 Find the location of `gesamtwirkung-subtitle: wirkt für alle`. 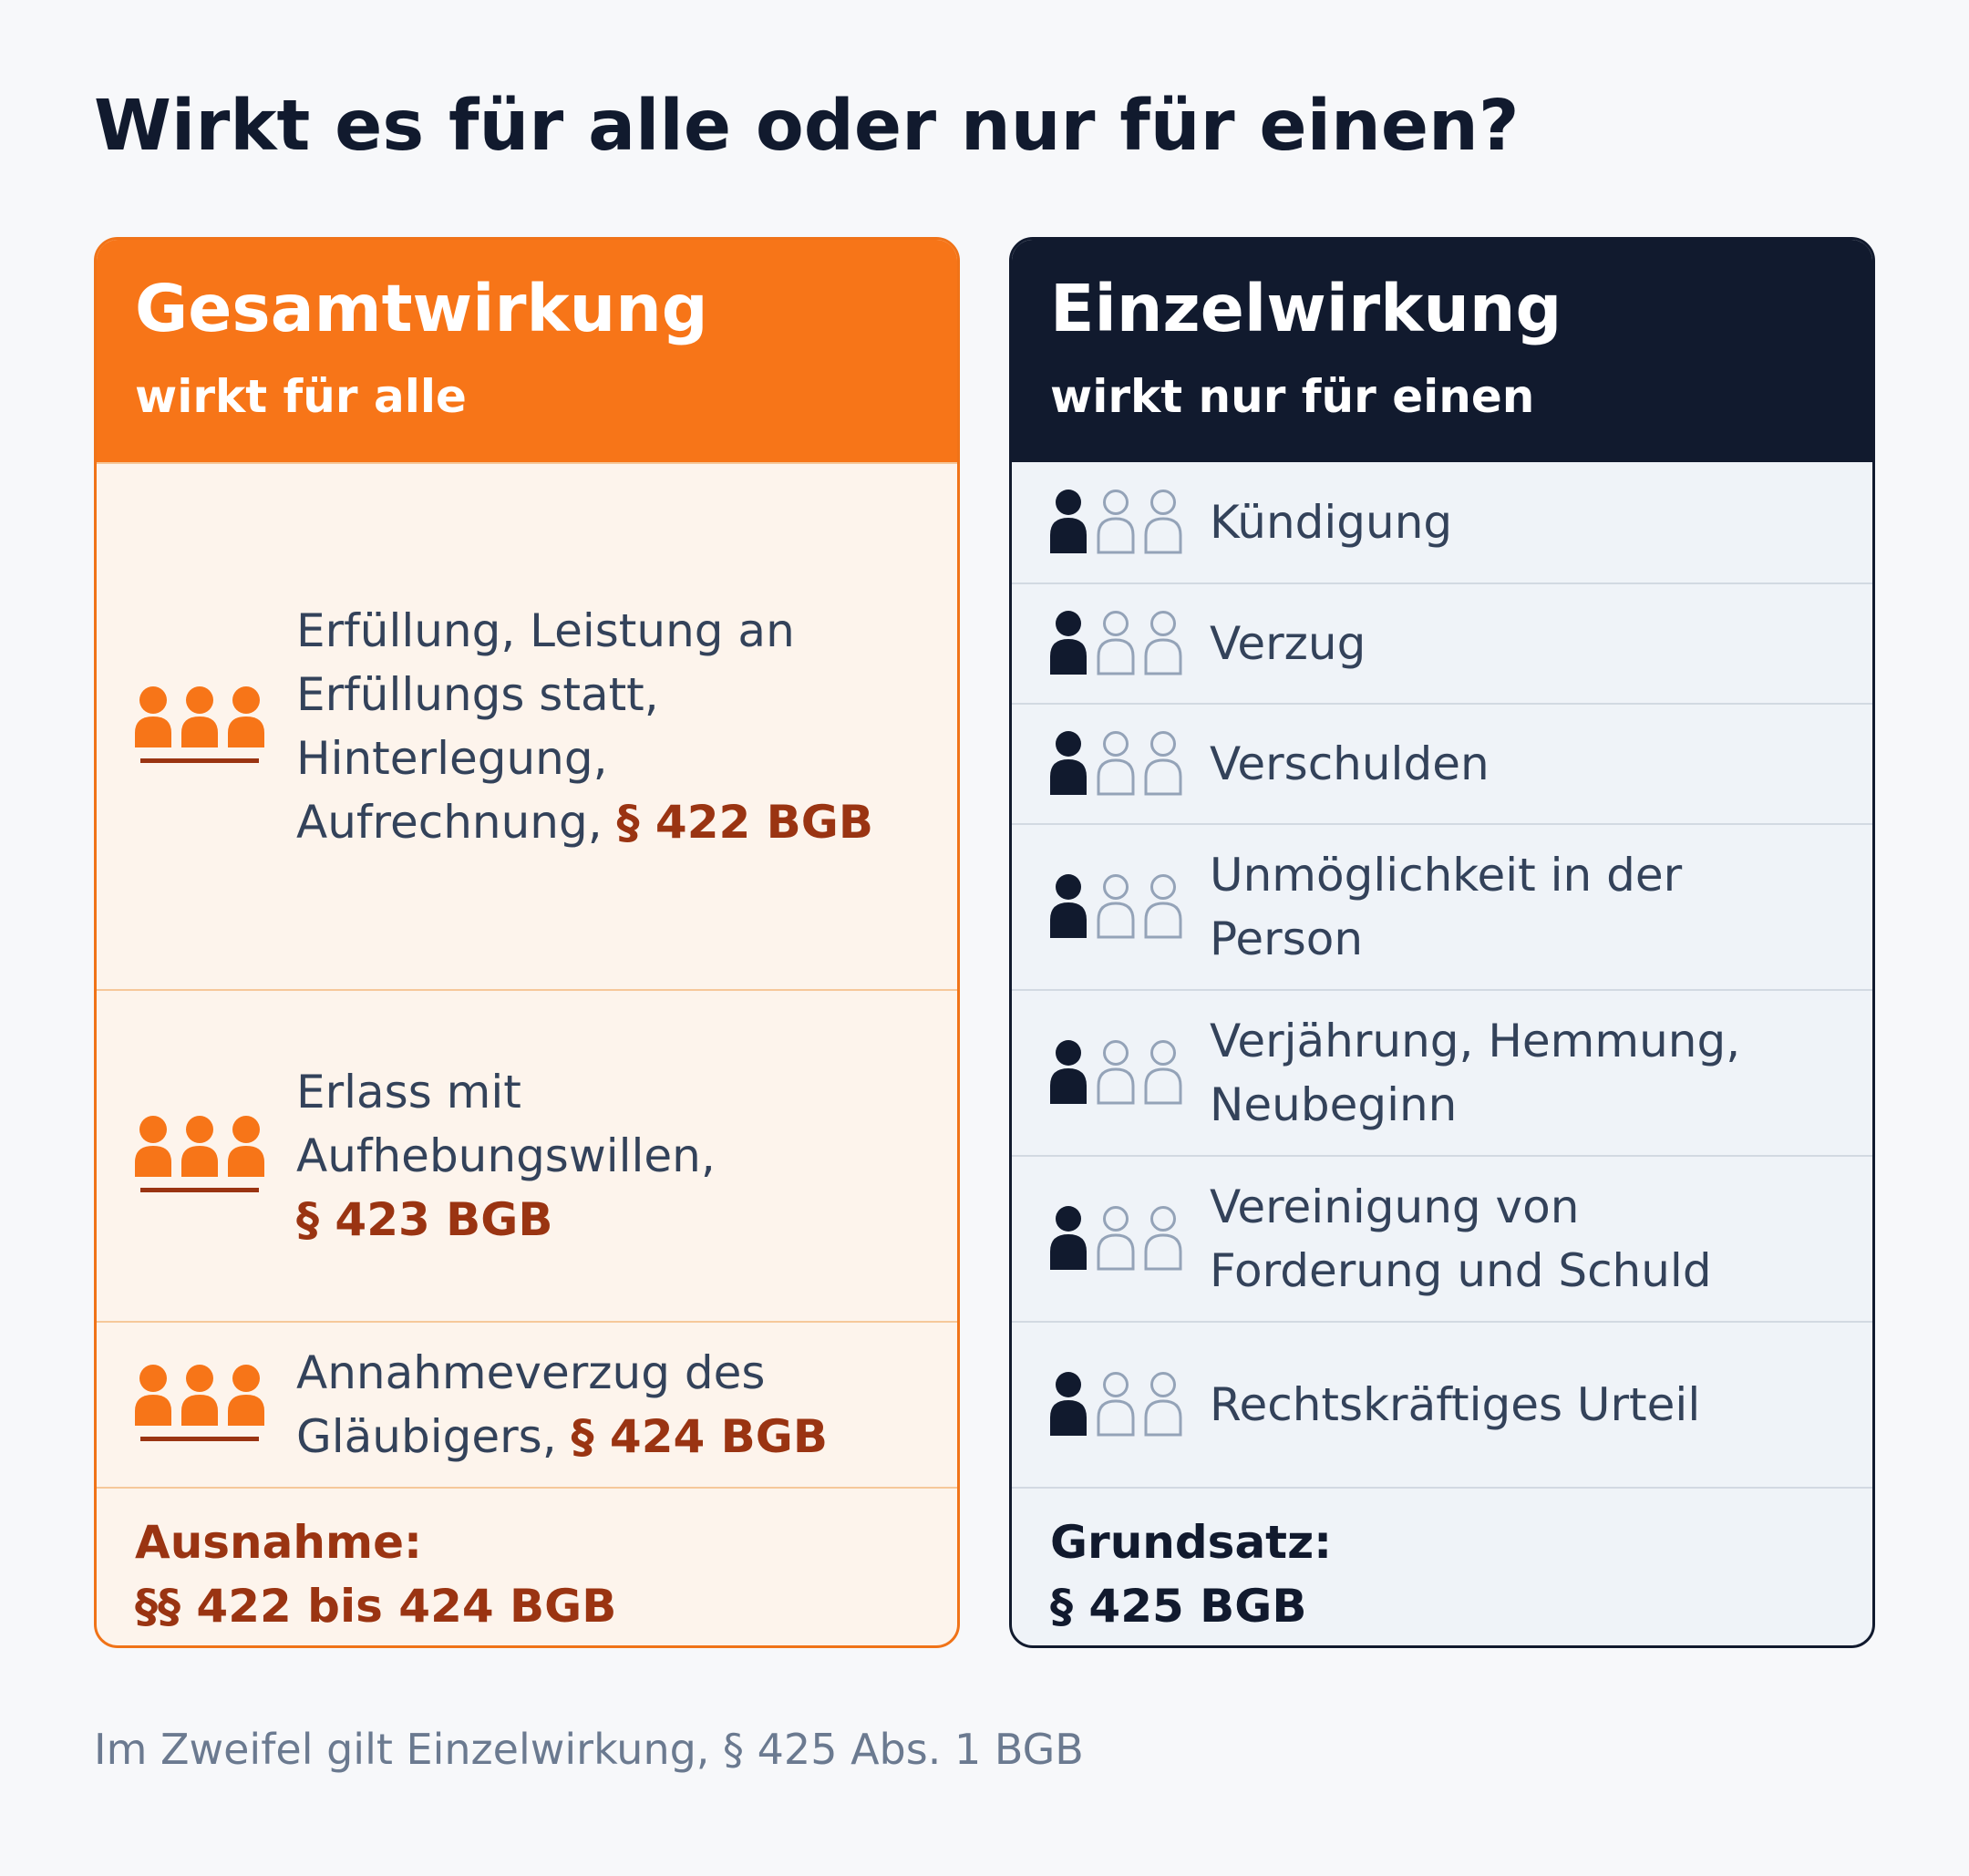

gesamtwirkung-subtitle: wirkt für alle is located at coordinates (301, 396).